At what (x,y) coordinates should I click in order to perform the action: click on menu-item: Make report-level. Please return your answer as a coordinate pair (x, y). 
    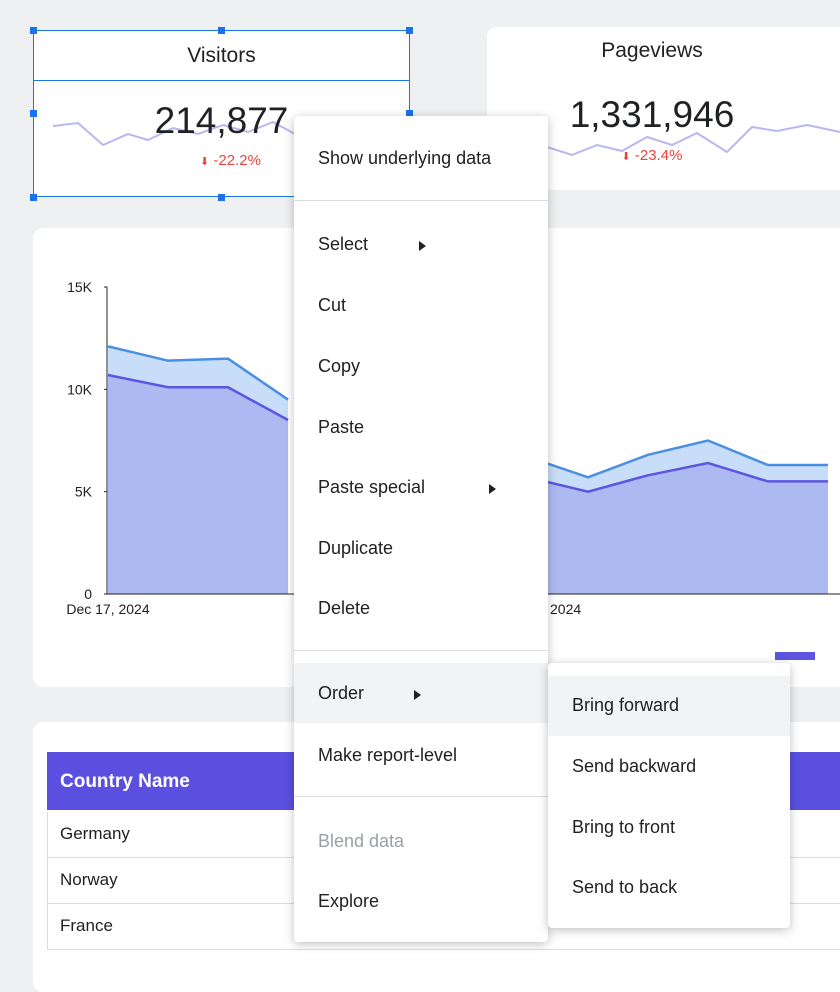
    Looking at the image, I should click on (388, 755).